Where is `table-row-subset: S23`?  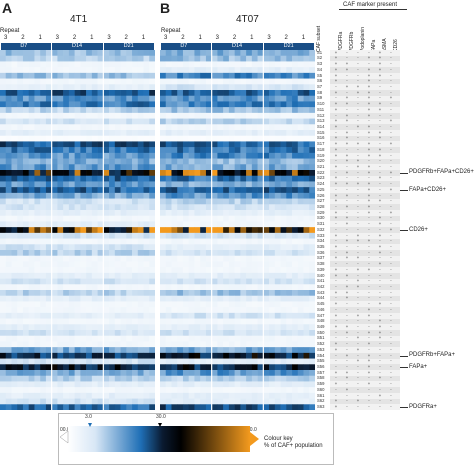 table-row-subset: S23 is located at coordinates (321, 178).